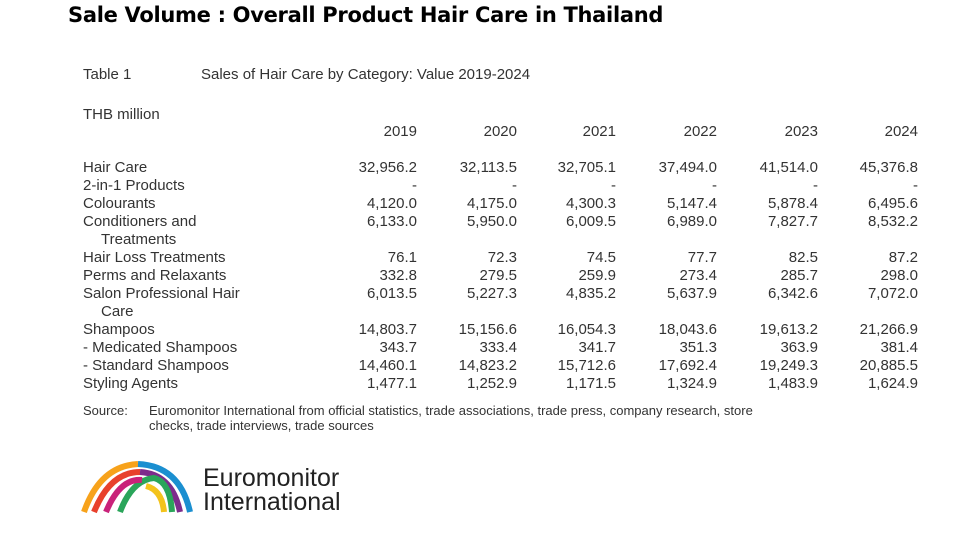 The image size is (970, 533). What do you see at coordinates (803, 257) in the screenshot?
I see `table-cell: 82.5` at bounding box center [803, 257].